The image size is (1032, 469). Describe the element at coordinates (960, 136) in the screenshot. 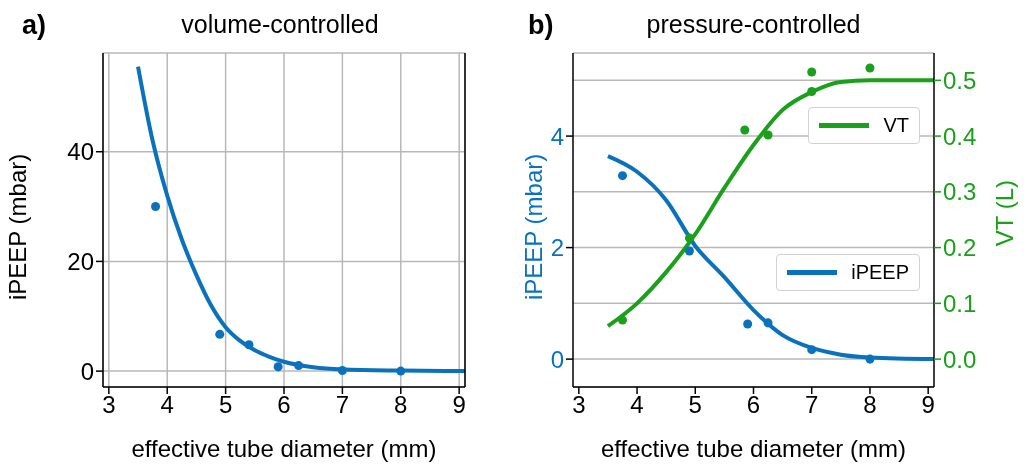

I see `y2-tick-label: 0.4` at that location.